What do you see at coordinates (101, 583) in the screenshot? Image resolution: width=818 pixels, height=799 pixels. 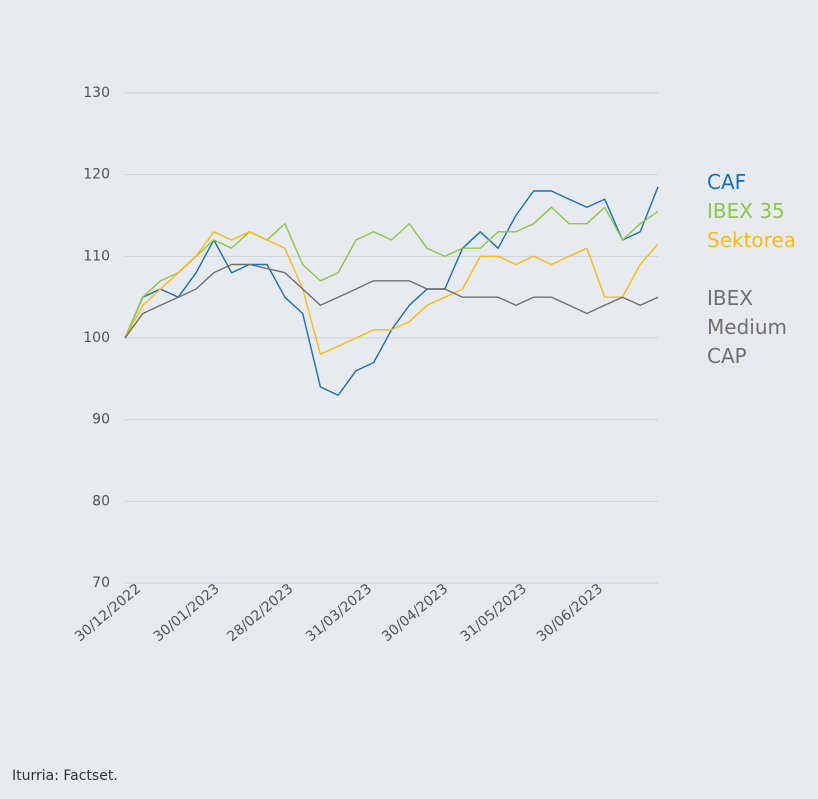 I see `y-tick-label: 70` at bounding box center [101, 583].